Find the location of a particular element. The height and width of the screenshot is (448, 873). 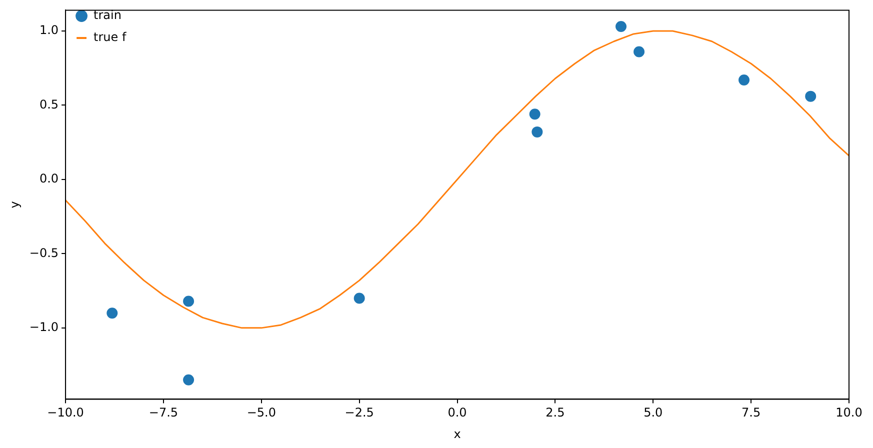

y-tick-label: −1.0 is located at coordinates (44, 327).